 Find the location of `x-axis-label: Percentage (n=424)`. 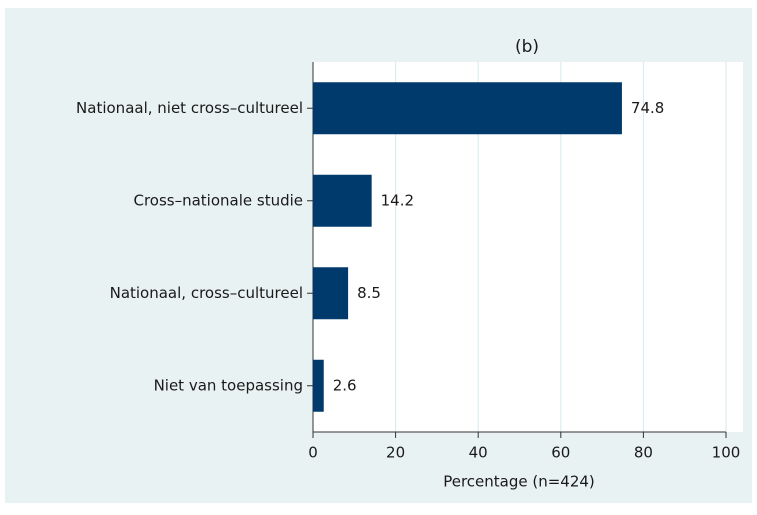

x-axis-label: Percentage (n=424) is located at coordinates (519, 482).